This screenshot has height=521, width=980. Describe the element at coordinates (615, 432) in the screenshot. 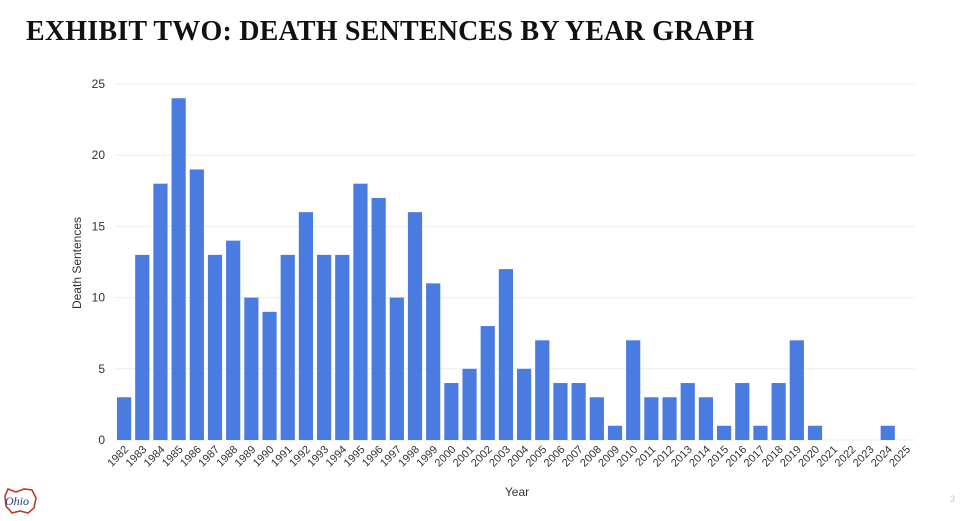

I see `bar-2009` at that location.